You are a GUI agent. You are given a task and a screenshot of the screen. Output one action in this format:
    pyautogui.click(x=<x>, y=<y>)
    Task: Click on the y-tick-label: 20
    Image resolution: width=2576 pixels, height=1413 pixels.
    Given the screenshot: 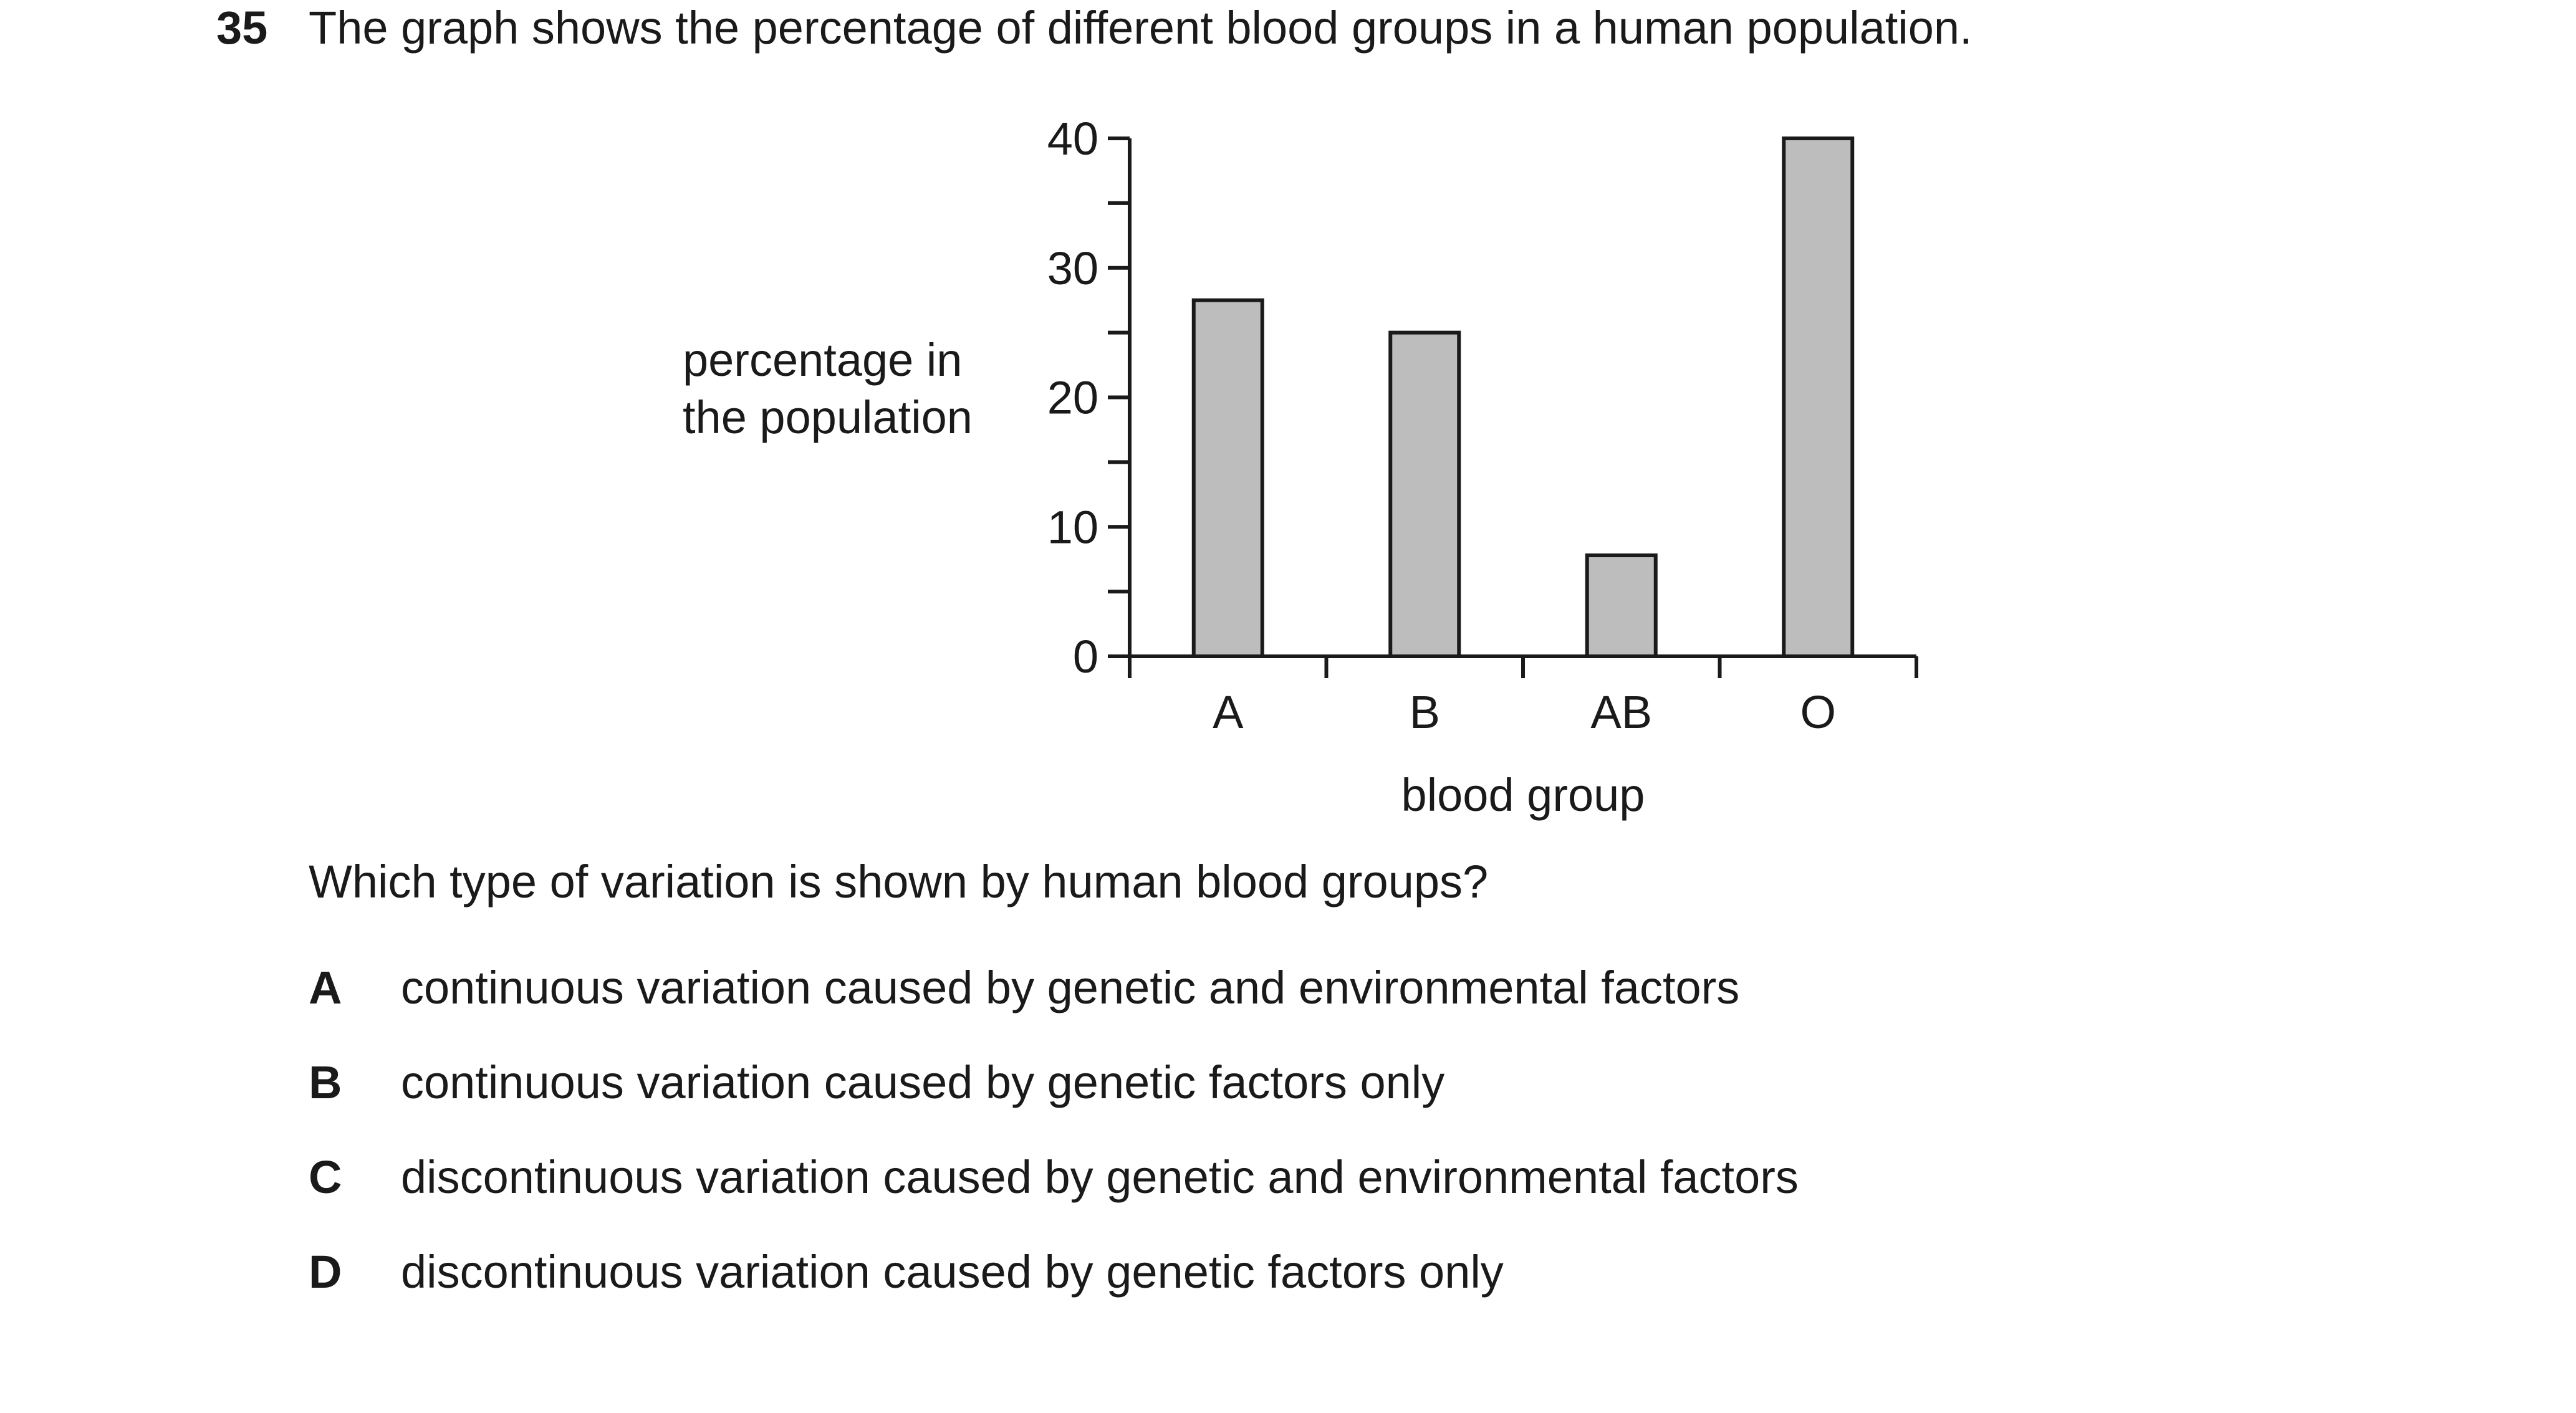 What is the action you would take?
    pyautogui.click(x=1072, y=398)
    